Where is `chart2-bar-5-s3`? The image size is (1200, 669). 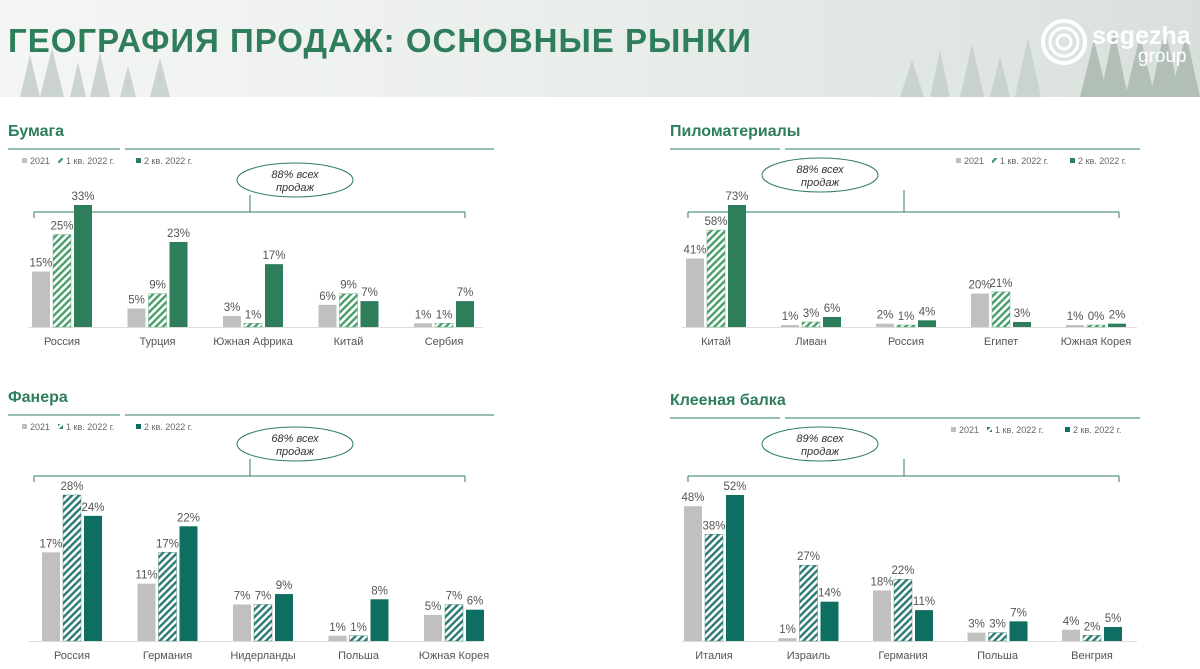 chart2-bar-5-s3 is located at coordinates (1117, 325).